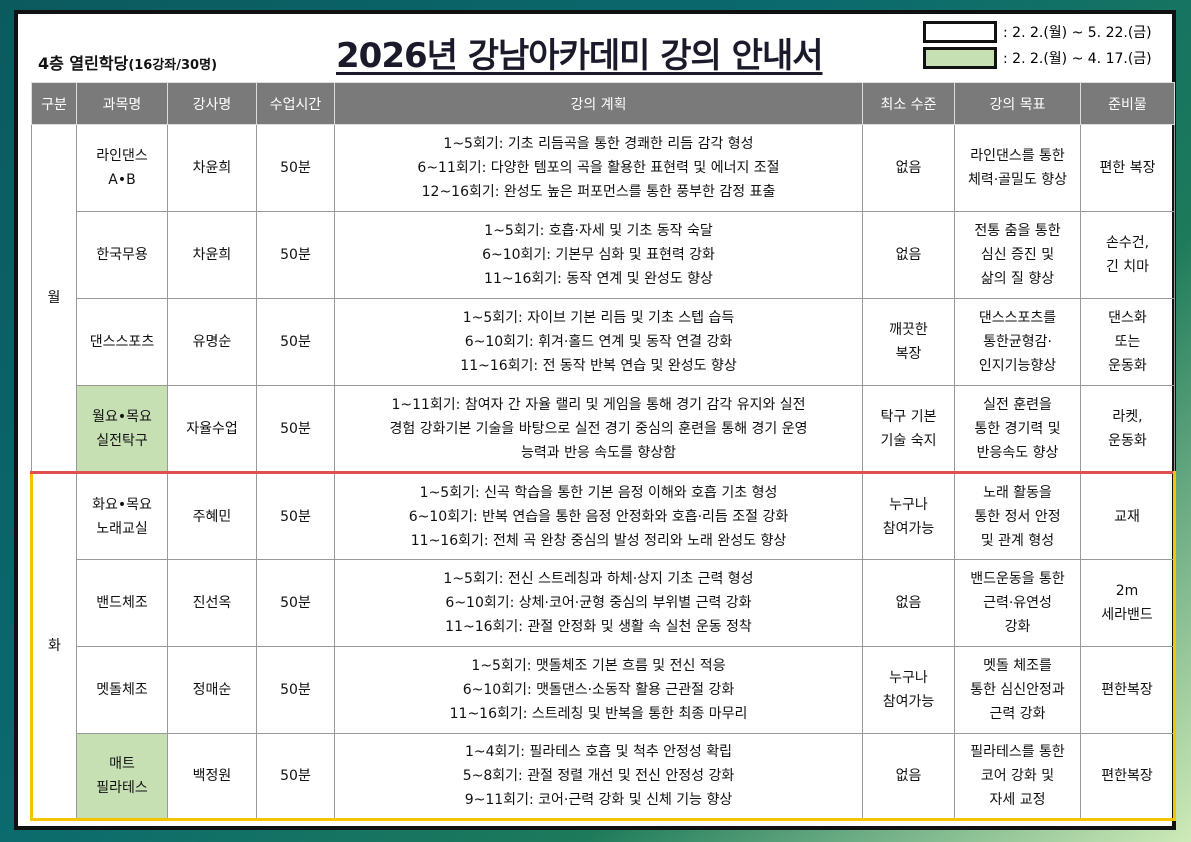  Describe the element at coordinates (122, 342) in the screenshot. I see `subject-cell: 댄스스포츠` at that location.